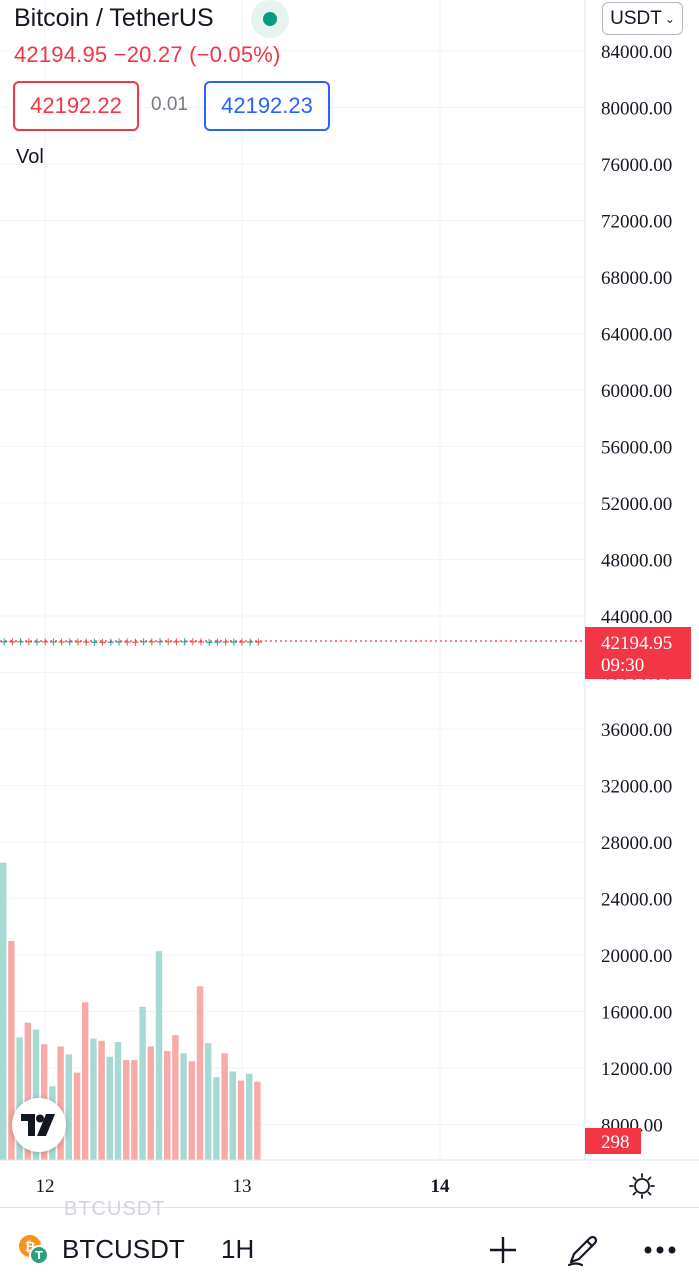  Describe the element at coordinates (636, 165) in the screenshot. I see `price-label: 76000.00` at that location.